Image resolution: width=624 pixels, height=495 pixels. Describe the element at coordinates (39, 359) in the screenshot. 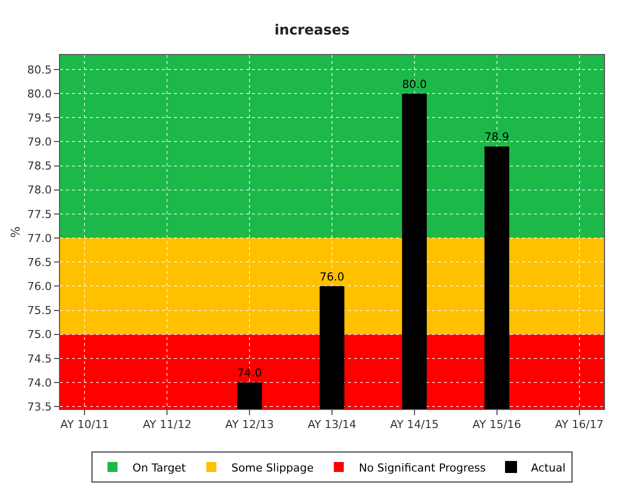

I see `y-tick-label: 74.5` at that location.